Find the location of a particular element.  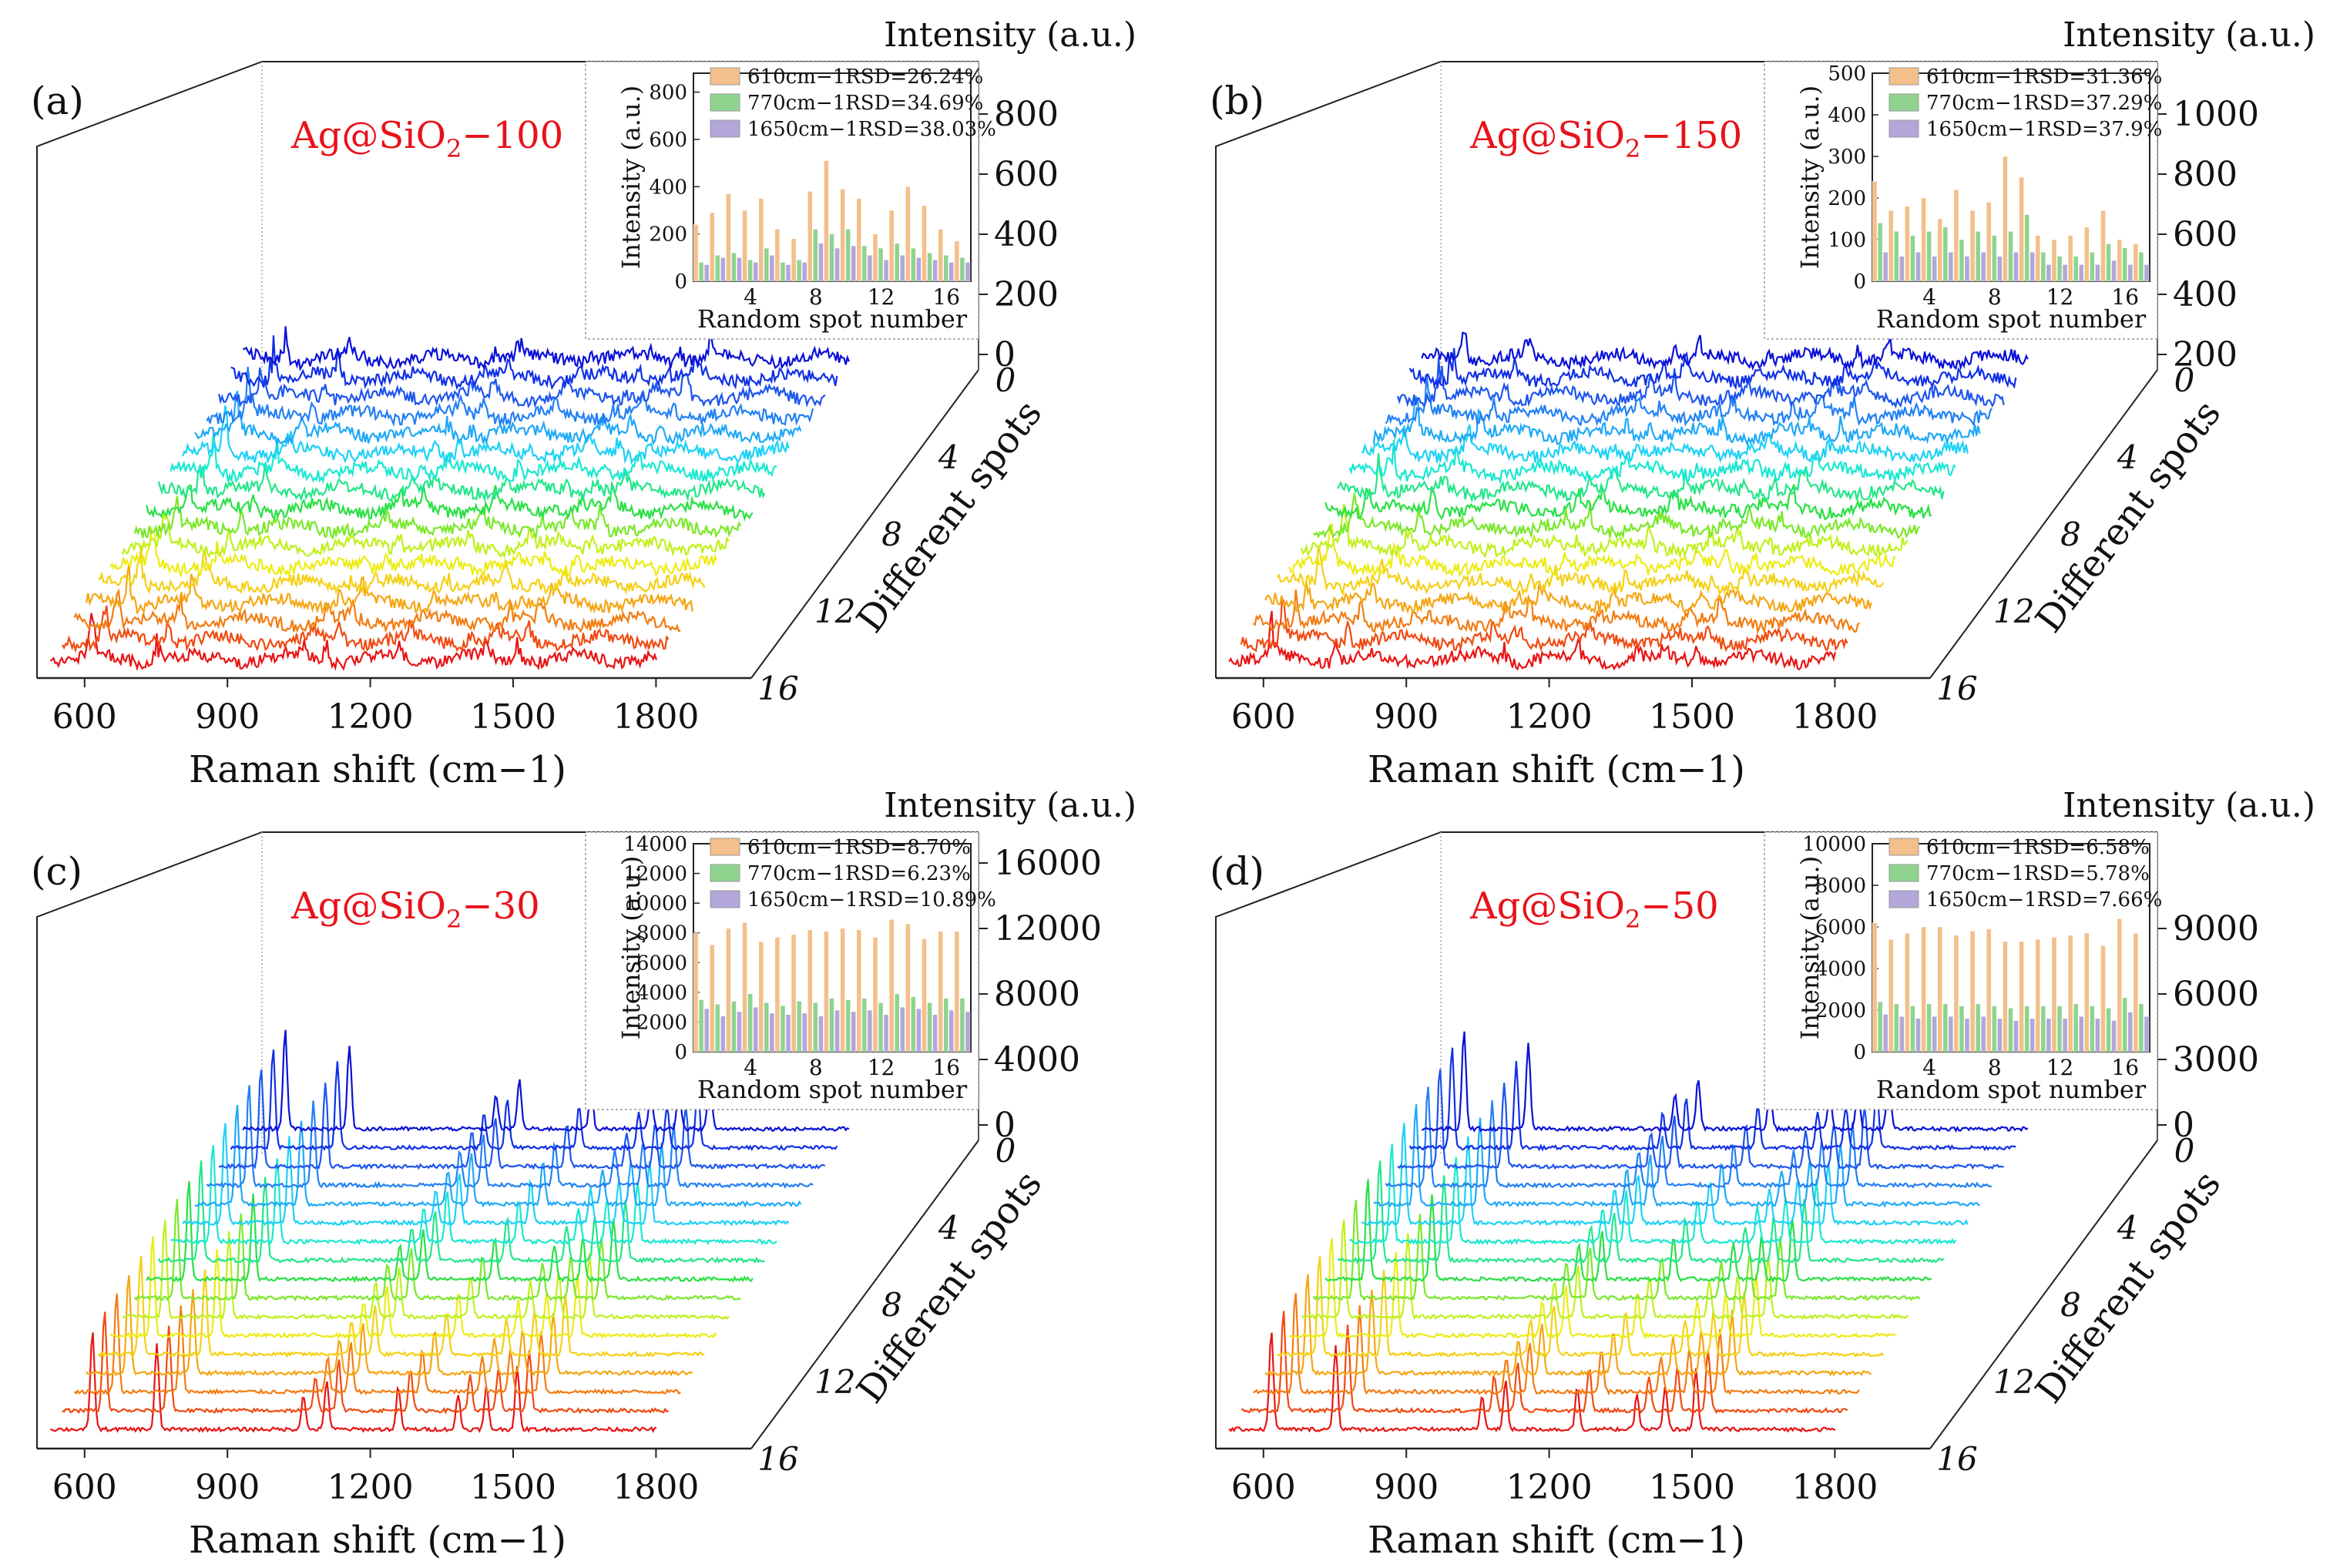

spots-axis is located at coordinates (864, 1294).